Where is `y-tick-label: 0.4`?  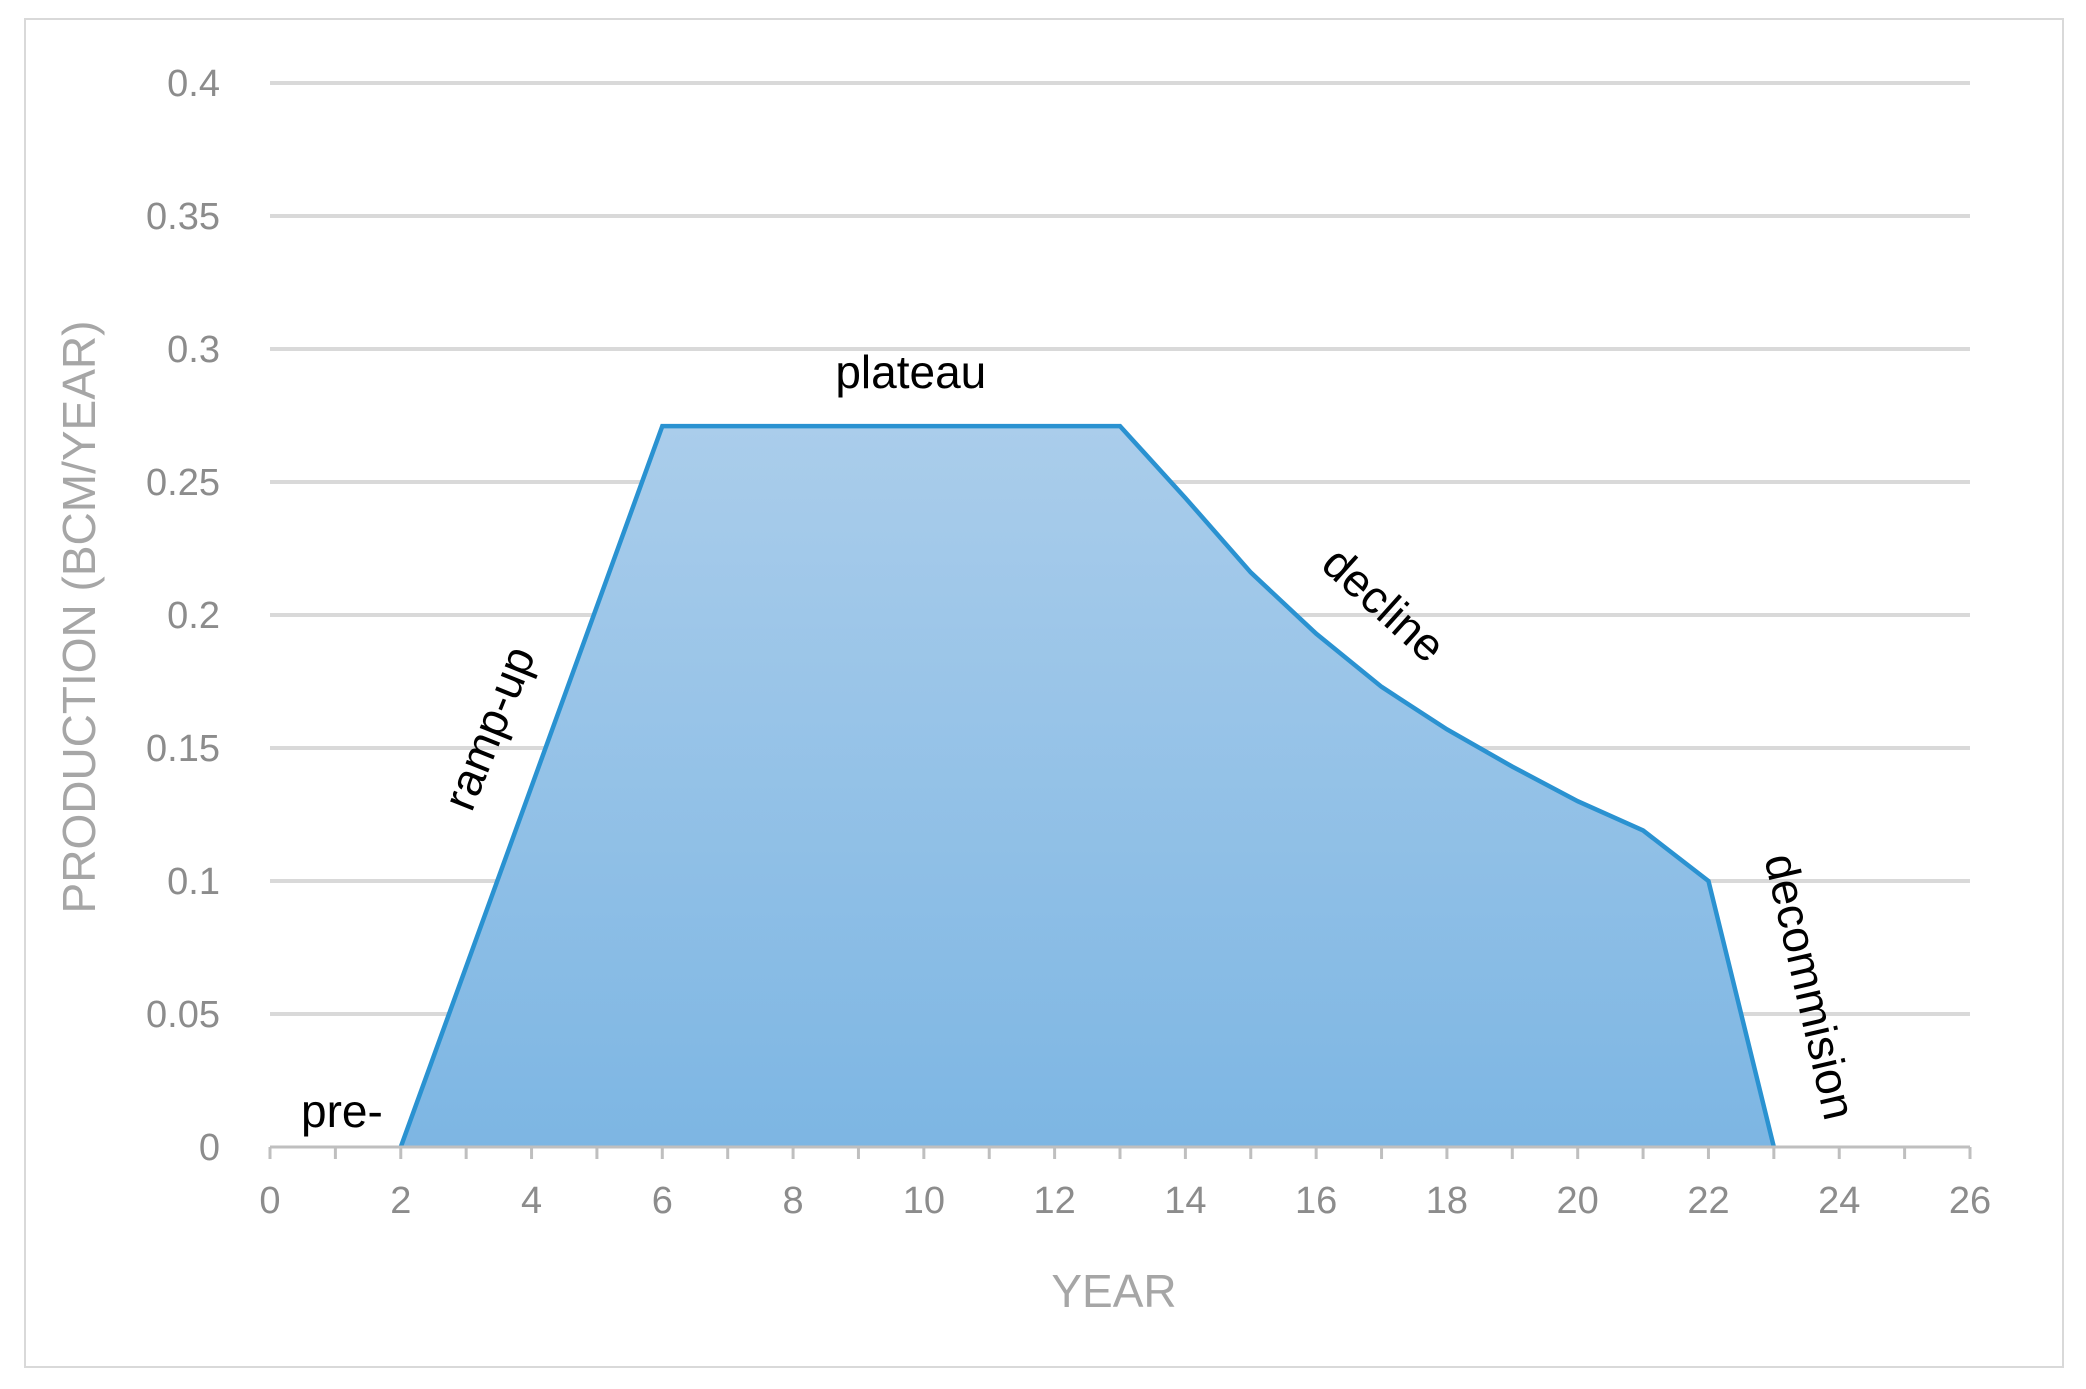
y-tick-label: 0.4 is located at coordinates (193, 84).